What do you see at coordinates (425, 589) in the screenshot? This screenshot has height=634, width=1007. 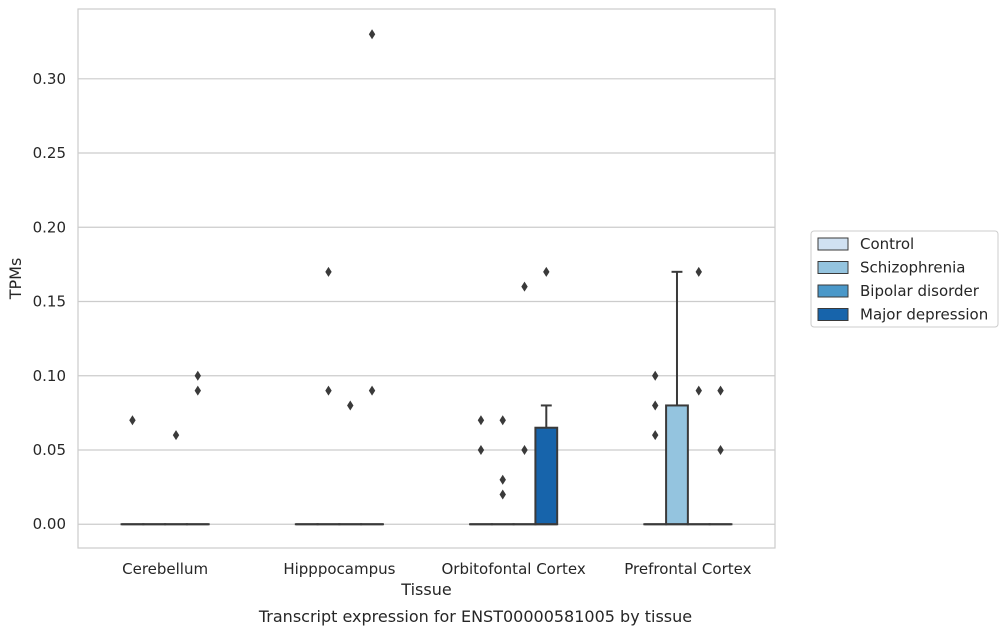 I see `x-axis-label: Tissue` at bounding box center [425, 589].